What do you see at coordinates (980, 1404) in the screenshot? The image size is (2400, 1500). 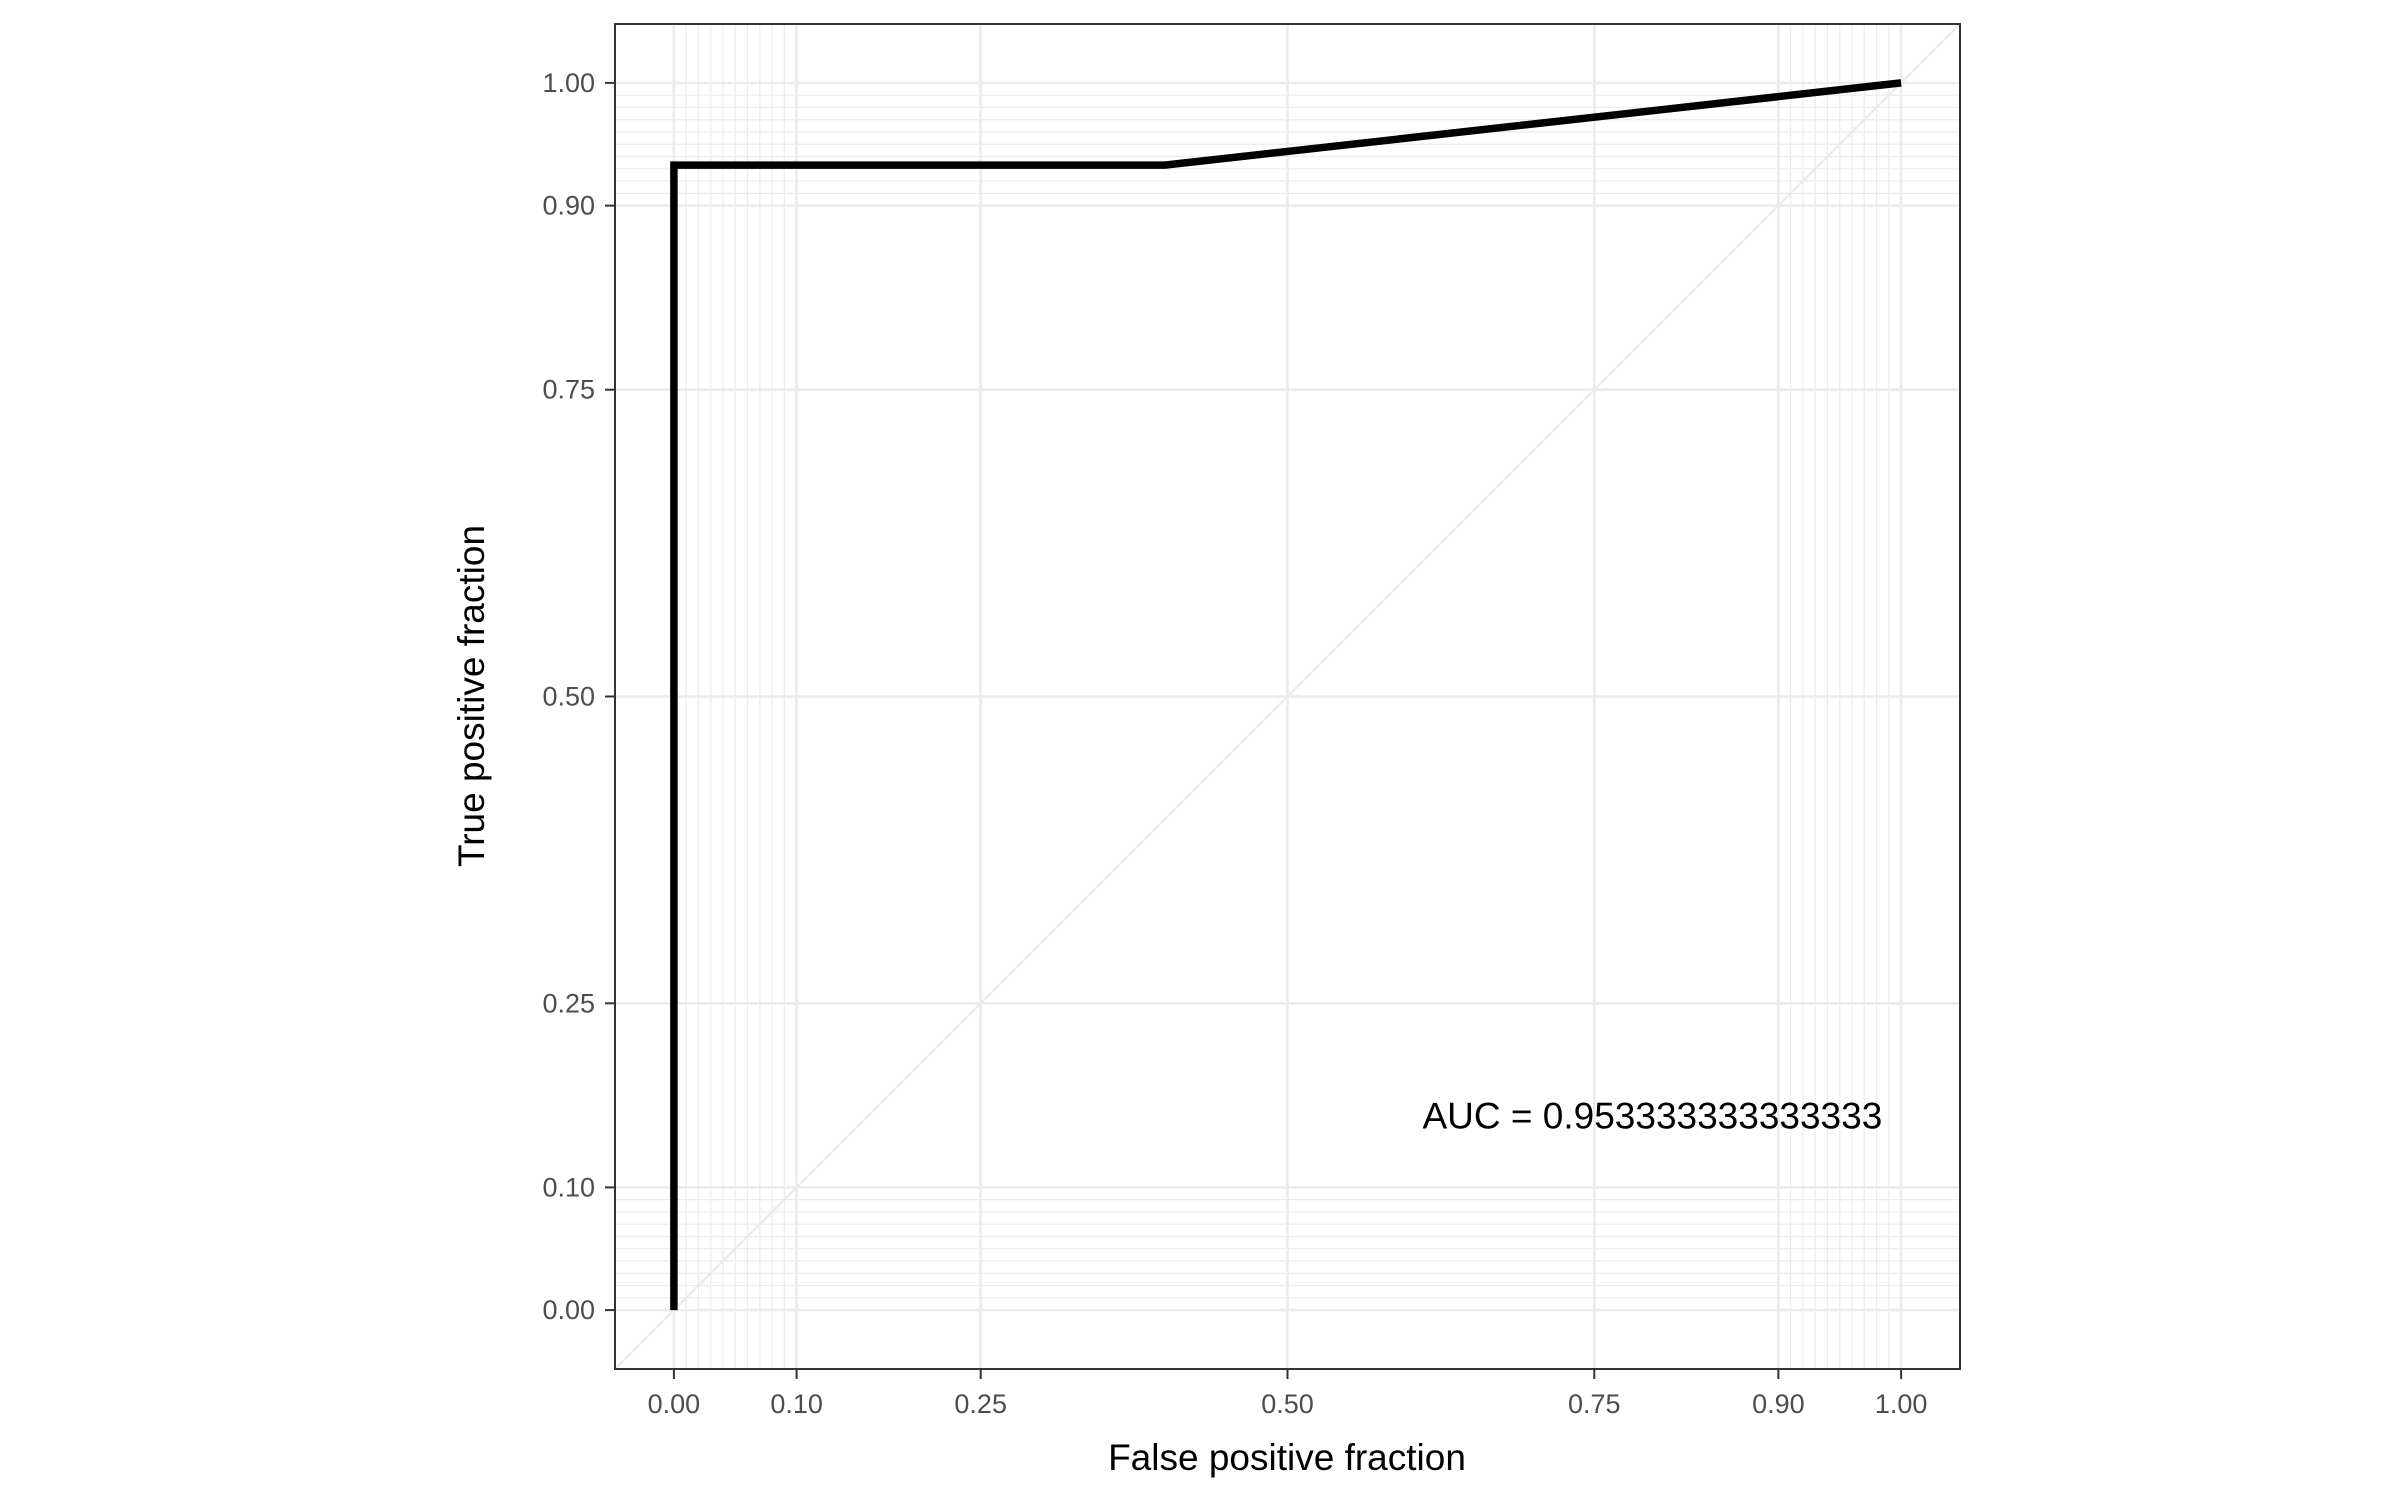 I see `x-tick-label: 0.25` at bounding box center [980, 1404].